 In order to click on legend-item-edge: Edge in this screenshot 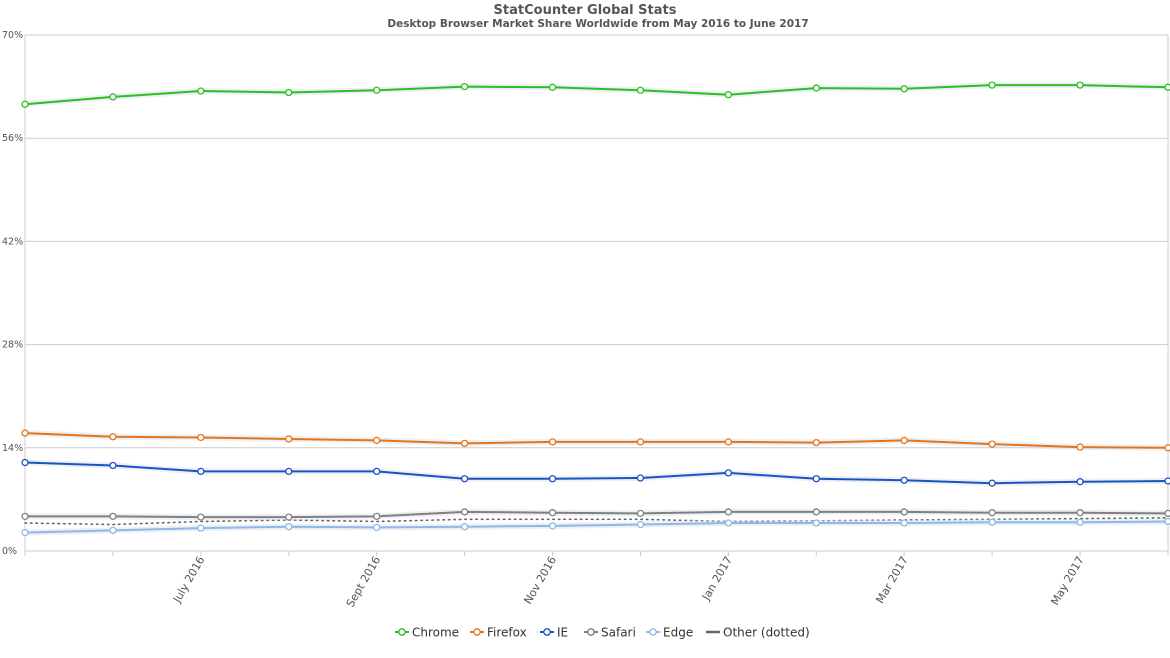, I will do `click(669, 633)`.